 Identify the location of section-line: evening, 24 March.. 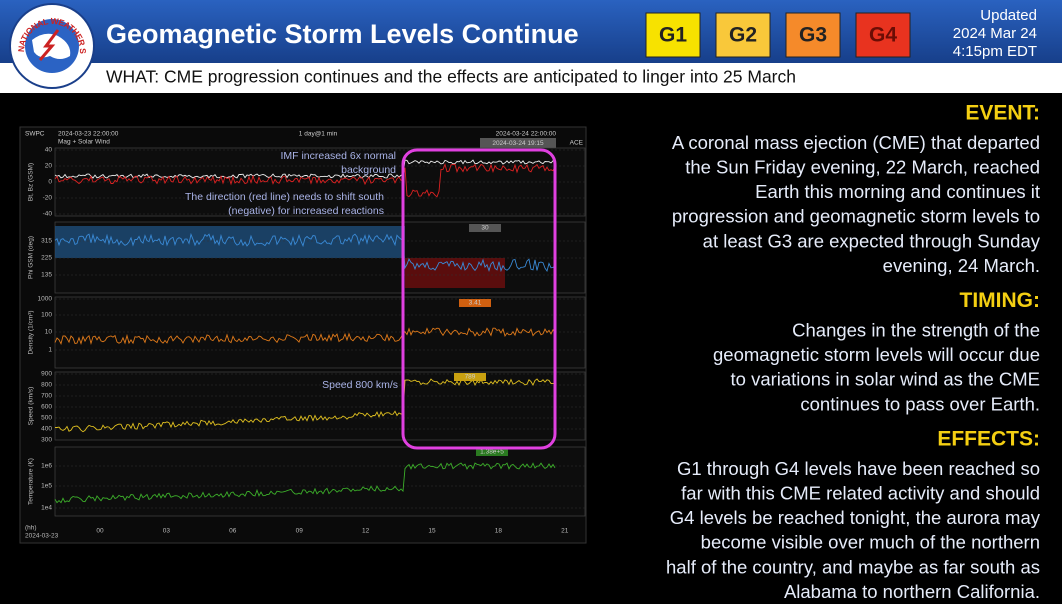
(961, 265).